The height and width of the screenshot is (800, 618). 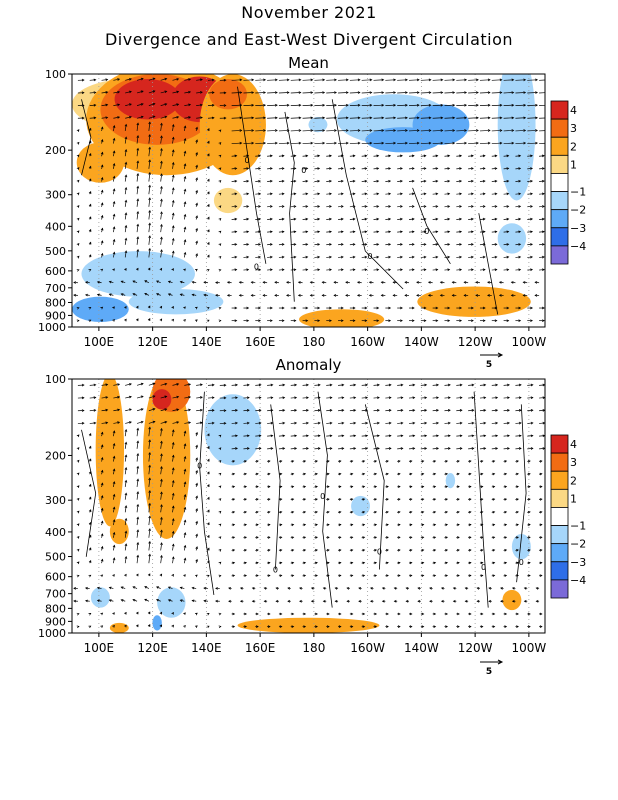 What do you see at coordinates (55, 226) in the screenshot?
I see `y-tick-label: 400` at bounding box center [55, 226].